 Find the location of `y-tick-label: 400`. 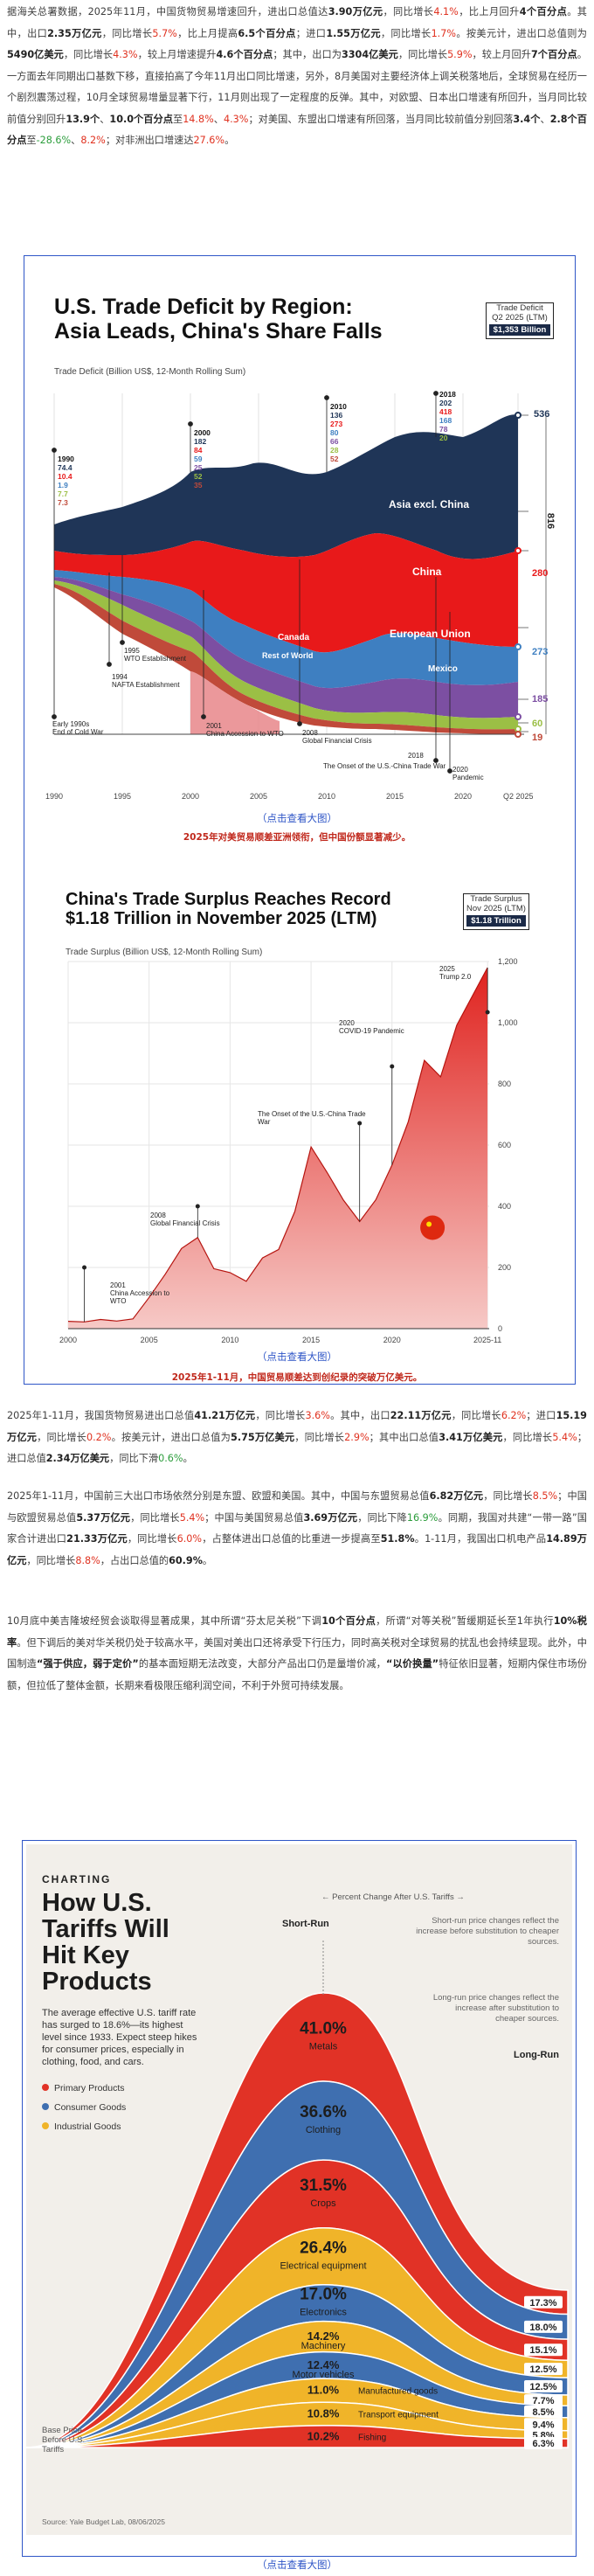

y-tick-label: 400 is located at coordinates (504, 1206).